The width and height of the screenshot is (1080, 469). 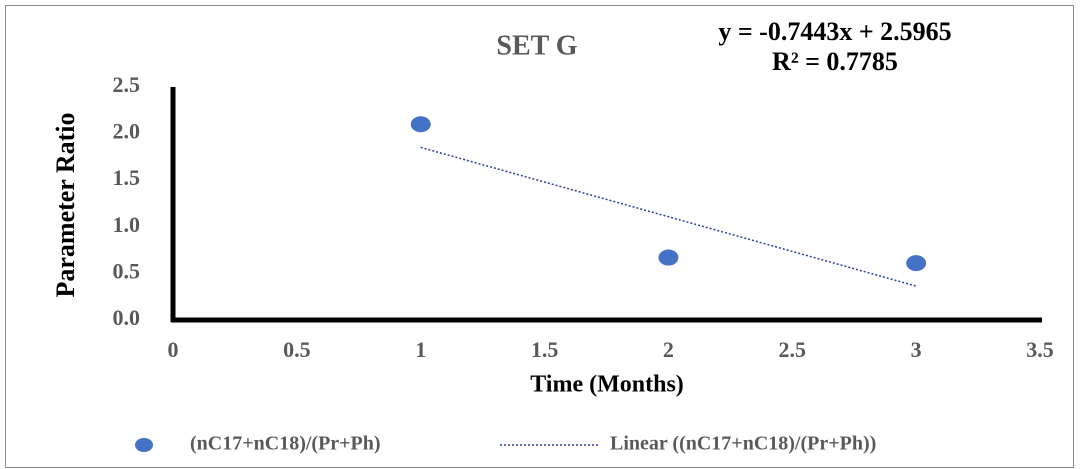 What do you see at coordinates (127, 177) in the screenshot?
I see `y-tick-label: 1.5` at bounding box center [127, 177].